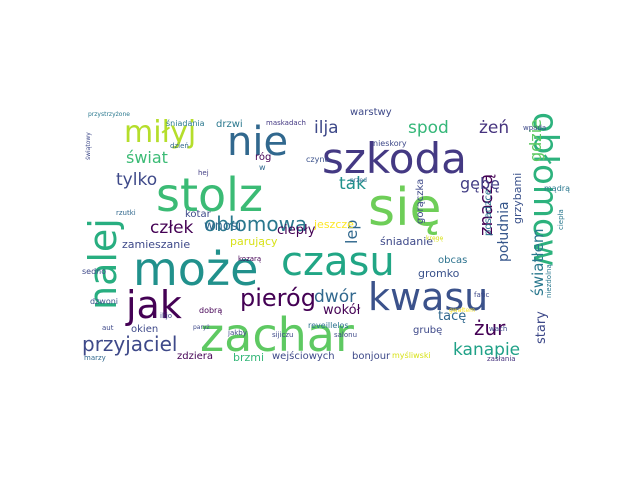  What do you see at coordinates (258, 142) in the screenshot?
I see `word-nie: nie` at bounding box center [258, 142].